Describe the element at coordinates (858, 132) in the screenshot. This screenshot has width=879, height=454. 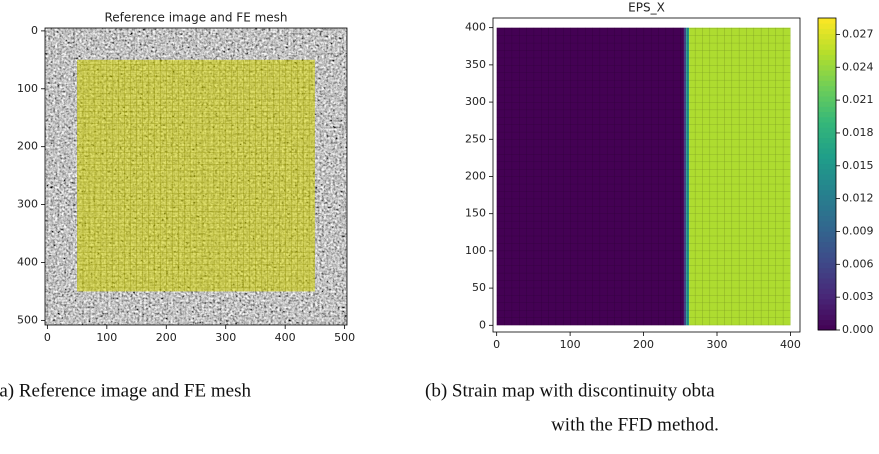
I see `colorbar-tick-label: 0.018` at that location.